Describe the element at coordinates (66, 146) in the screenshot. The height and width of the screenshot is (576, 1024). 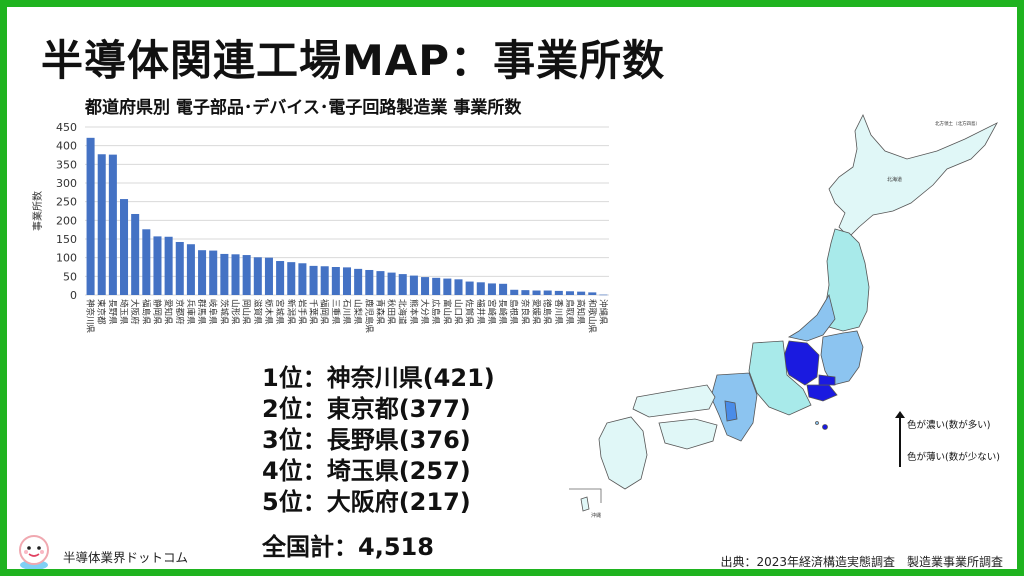
I see `y-tick-label: 400` at that location.